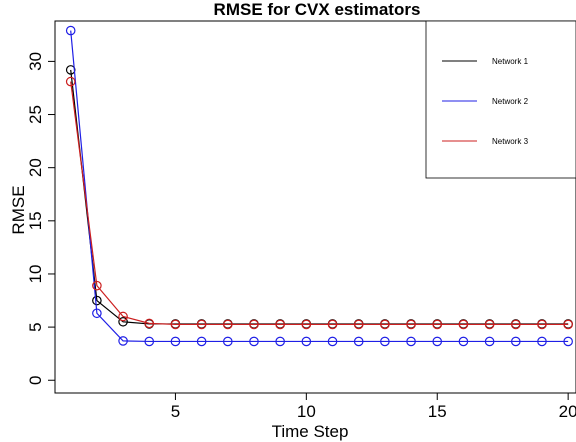  I want to click on legend-label: Network 3, so click(510, 141).